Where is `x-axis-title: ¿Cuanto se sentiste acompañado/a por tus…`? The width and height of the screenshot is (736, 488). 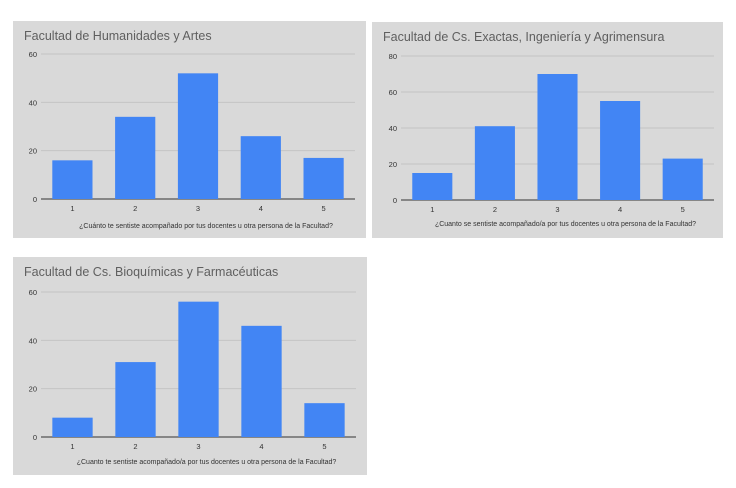
x-axis-title: ¿Cuanto se sentiste acompañado/a por tus… is located at coordinates (565, 224).